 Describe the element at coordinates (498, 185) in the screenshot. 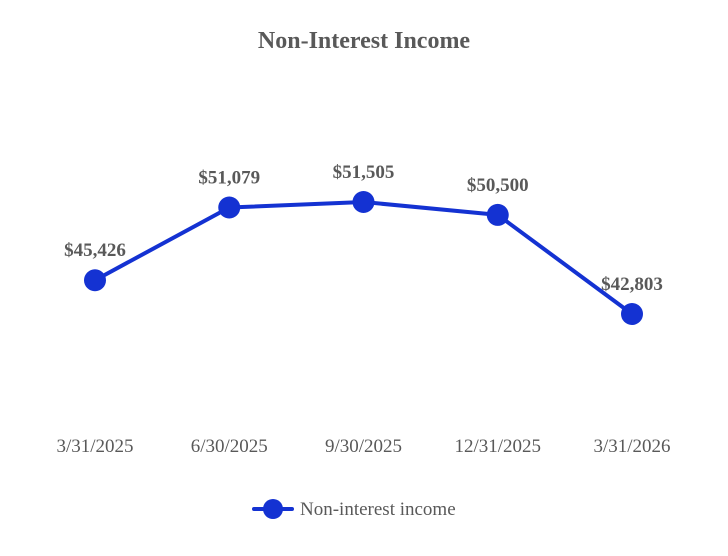

I see `data-label: $50,500` at that location.